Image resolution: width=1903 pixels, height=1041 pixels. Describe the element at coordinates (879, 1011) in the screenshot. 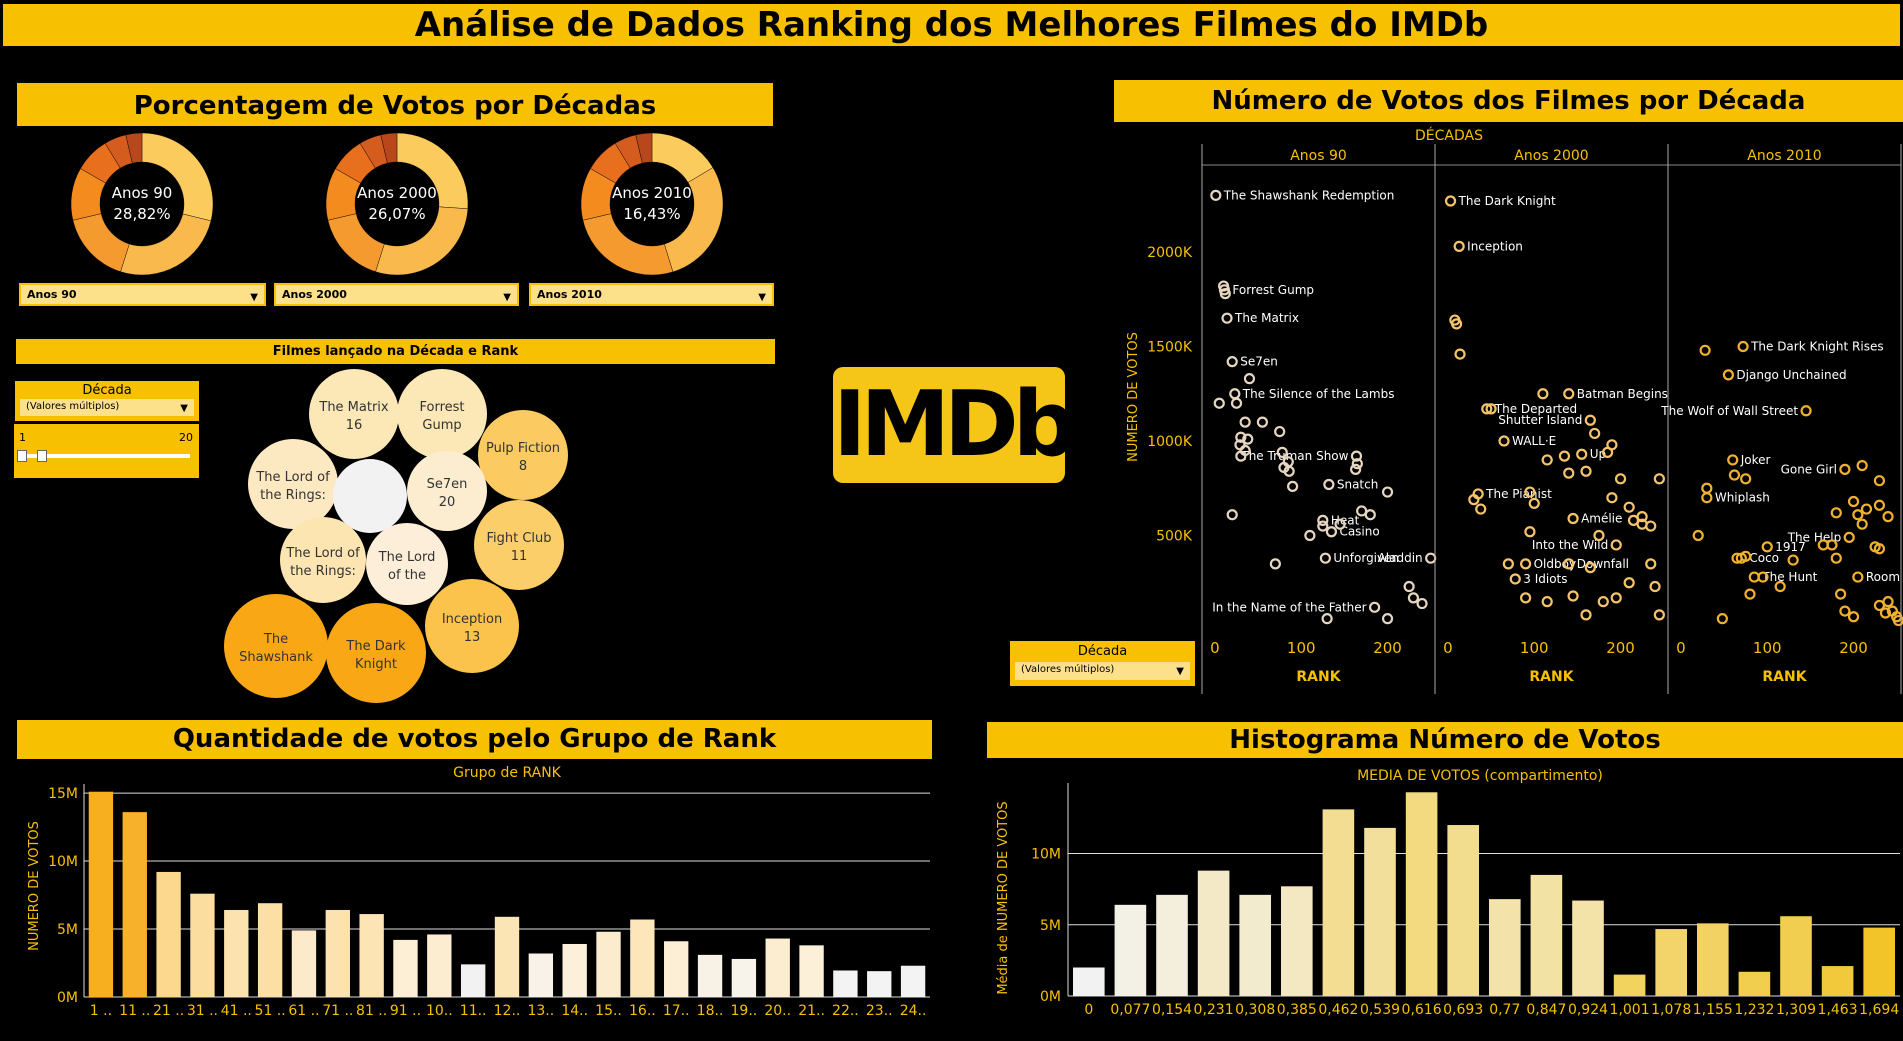

I see `bar1-x-tick-label: 23..` at that location.